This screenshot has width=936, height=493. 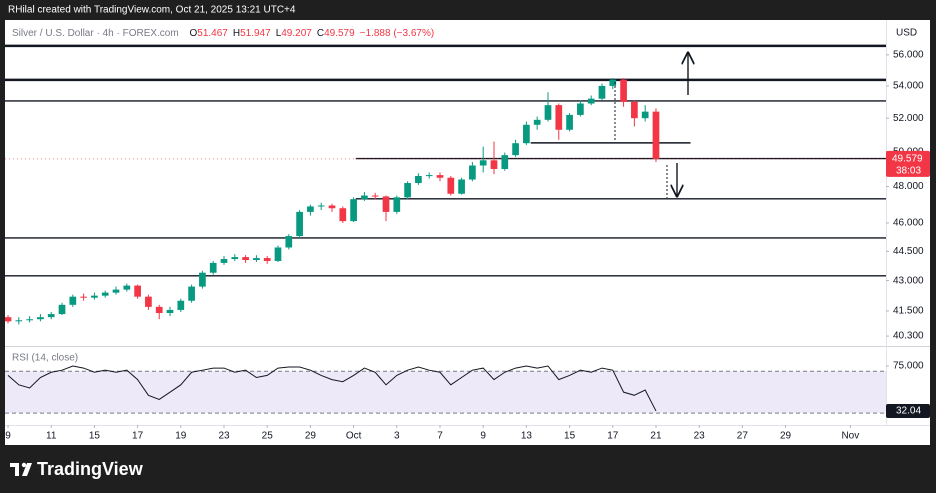 What do you see at coordinates (51, 436) in the screenshot?
I see `x-tick-label: 11` at bounding box center [51, 436].